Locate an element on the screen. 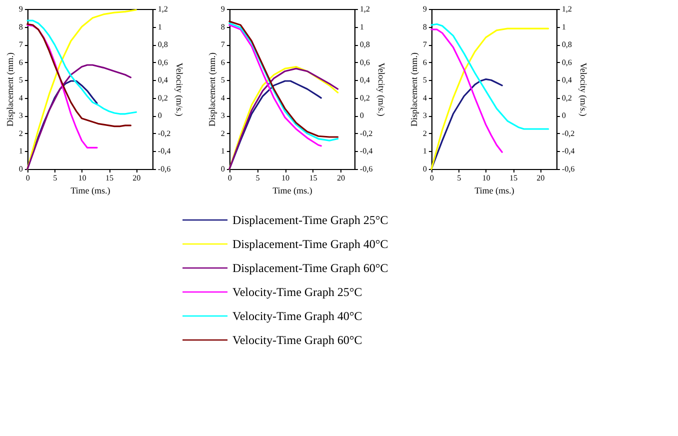 The width and height of the screenshot is (678, 436). legend-label: Velocity-Time Graph 40°C is located at coordinates (297, 316).